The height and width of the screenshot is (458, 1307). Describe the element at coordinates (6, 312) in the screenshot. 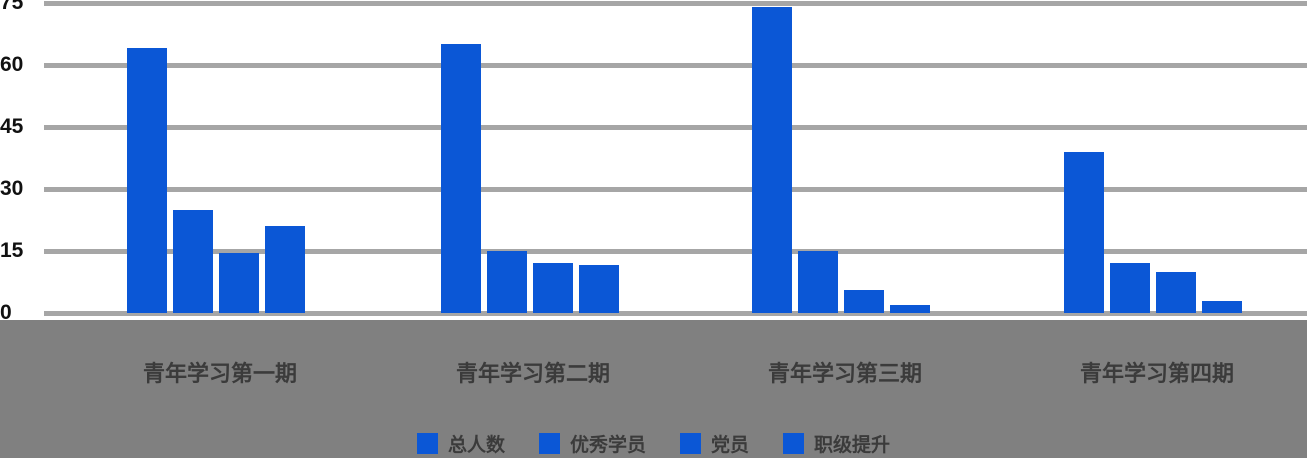

I see `y-tick-label: 0` at that location.